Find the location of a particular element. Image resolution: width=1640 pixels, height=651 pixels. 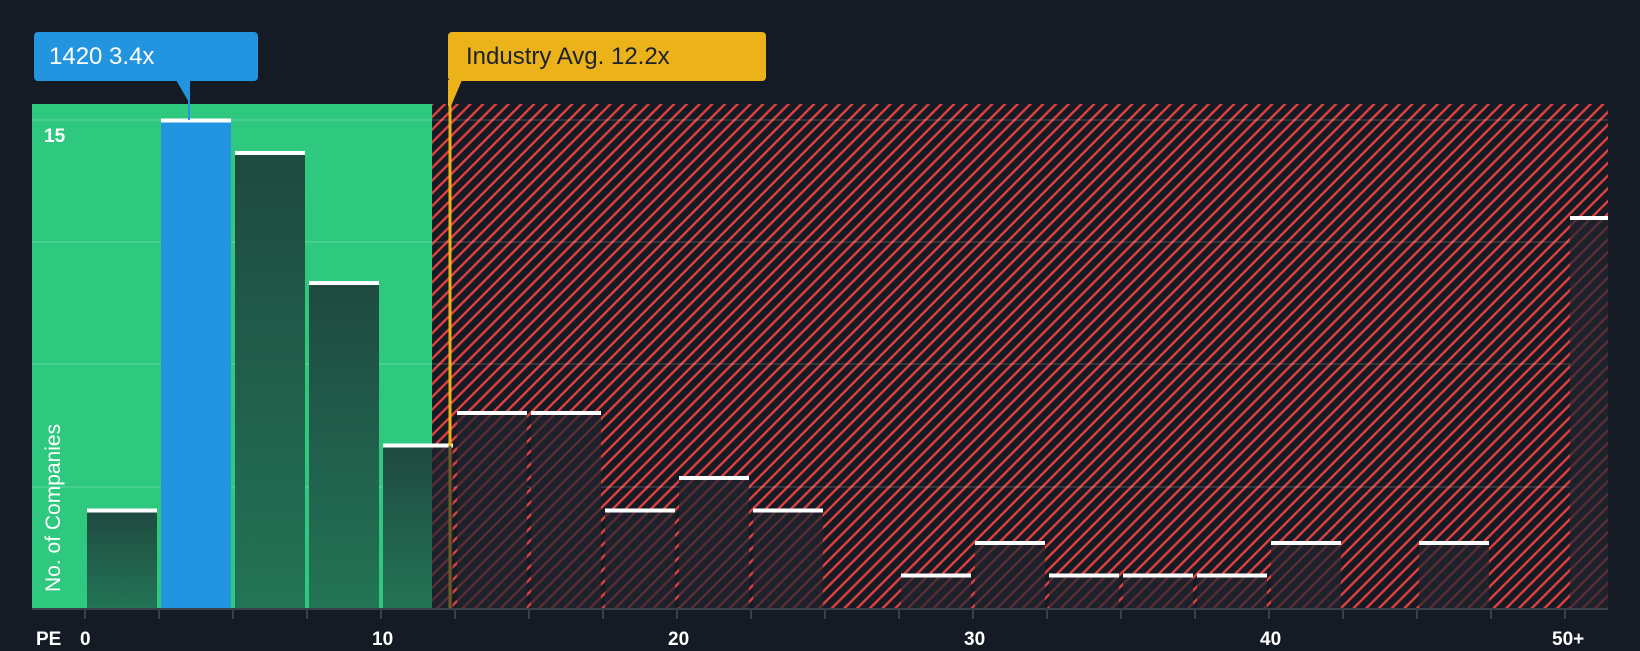

x-tick-30: 30 is located at coordinates (975, 639).